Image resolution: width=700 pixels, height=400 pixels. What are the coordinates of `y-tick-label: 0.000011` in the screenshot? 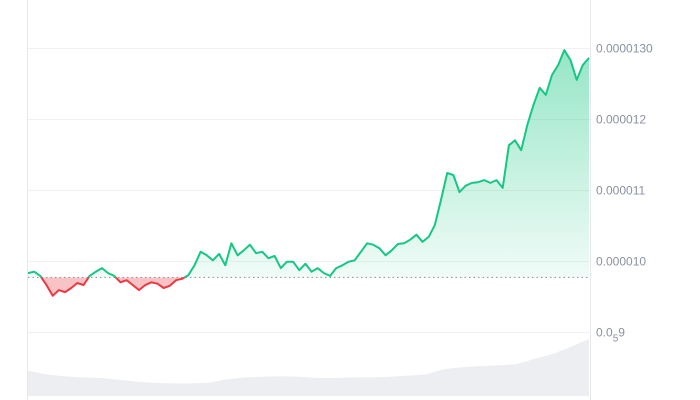 It's located at (620, 191).